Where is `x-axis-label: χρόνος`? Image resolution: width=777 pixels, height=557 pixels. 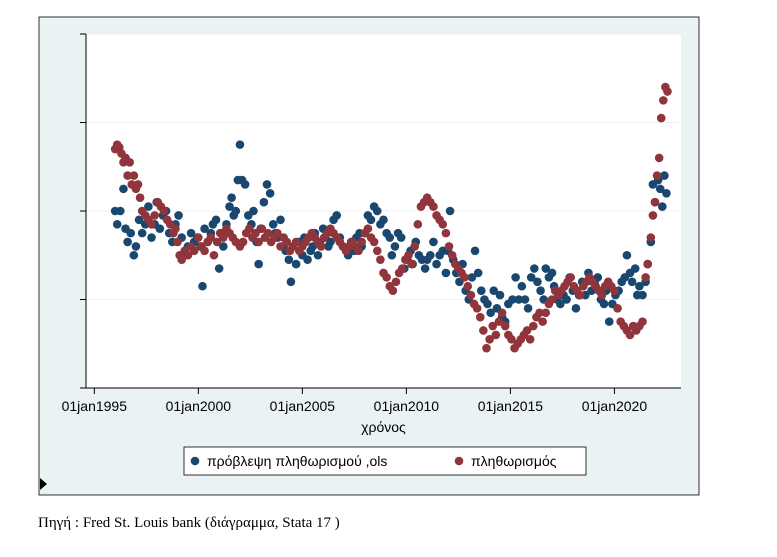
x-axis-label: χρόνος is located at coordinates (383, 427).